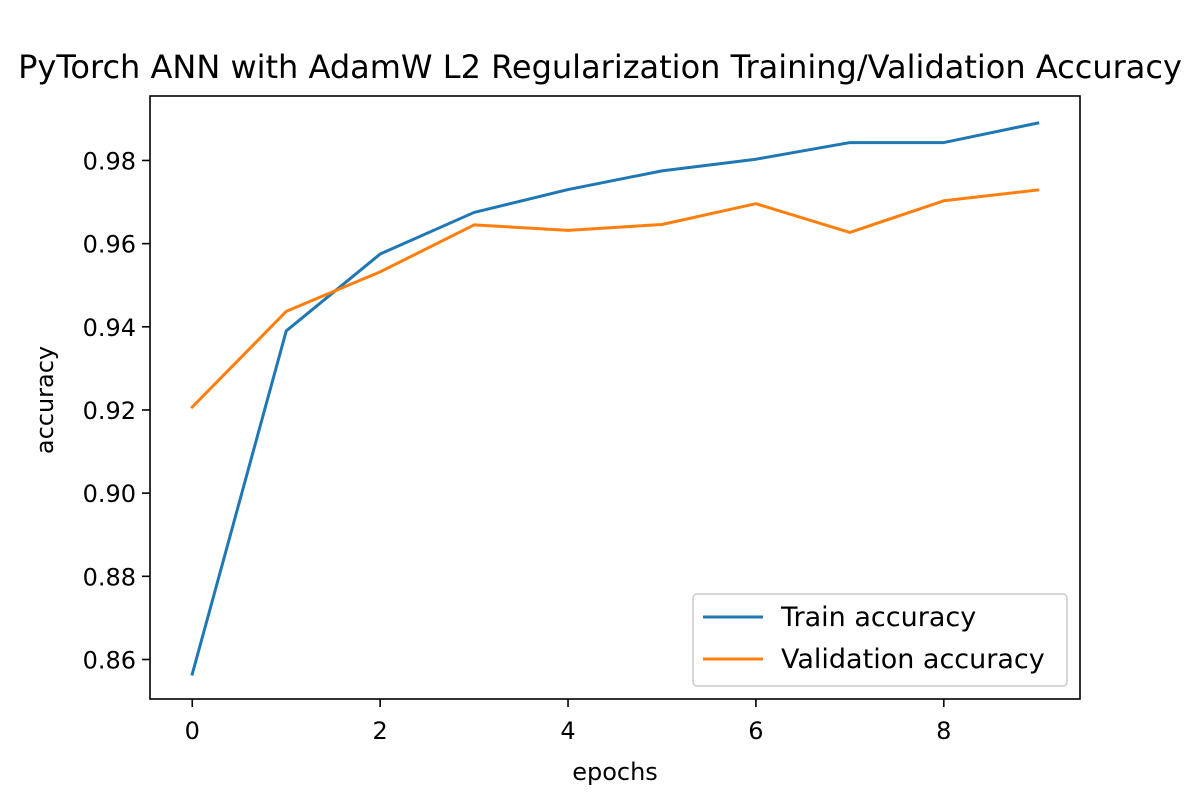 This screenshot has height=804, width=1200. Describe the element at coordinates (192, 731) in the screenshot. I see `x-tick-label: 0` at that location.